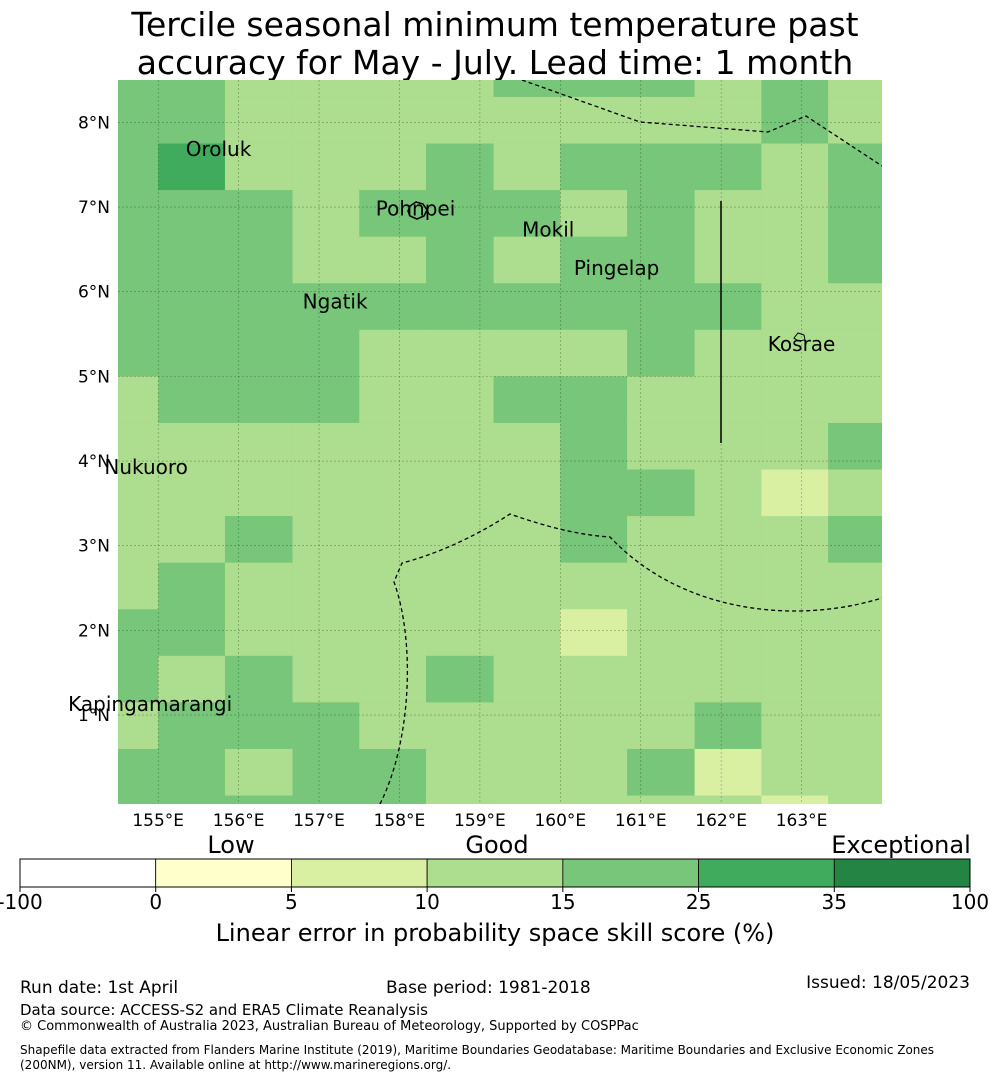 This screenshot has width=990, height=1080. What do you see at coordinates (698, 902) in the screenshot?
I see `colorbar-tick-label: 25` at bounding box center [698, 902].